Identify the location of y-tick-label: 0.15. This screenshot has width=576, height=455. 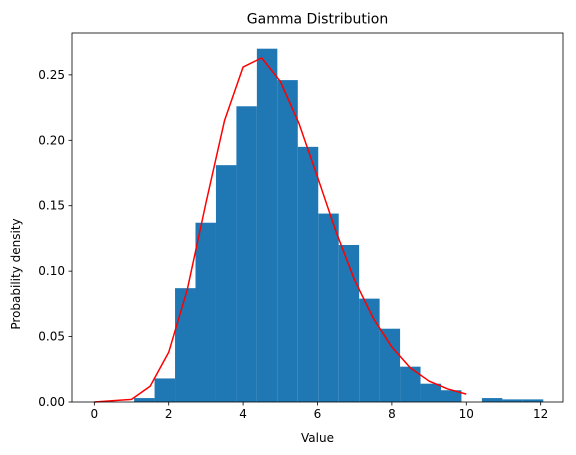
(51, 206).